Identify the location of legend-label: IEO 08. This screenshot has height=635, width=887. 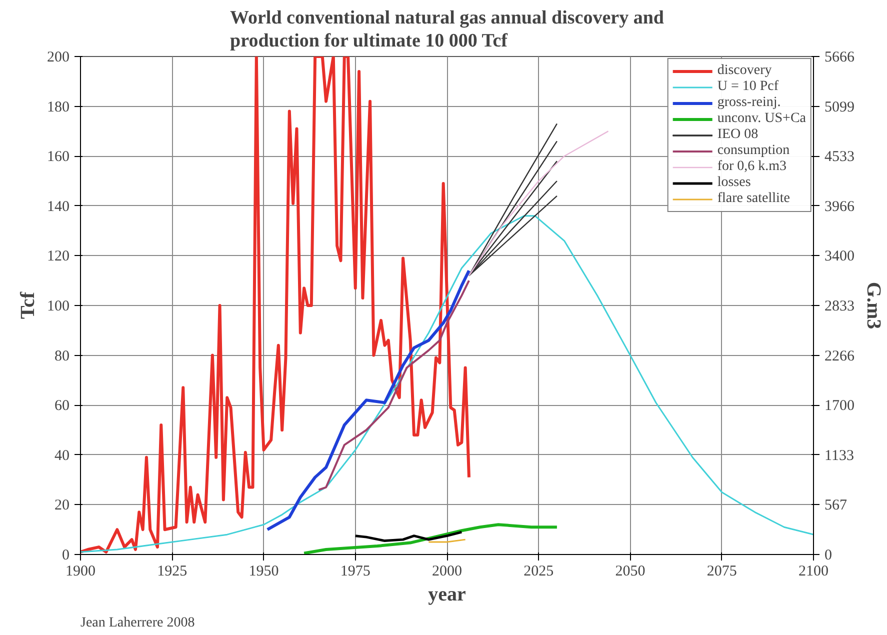
(737, 135).